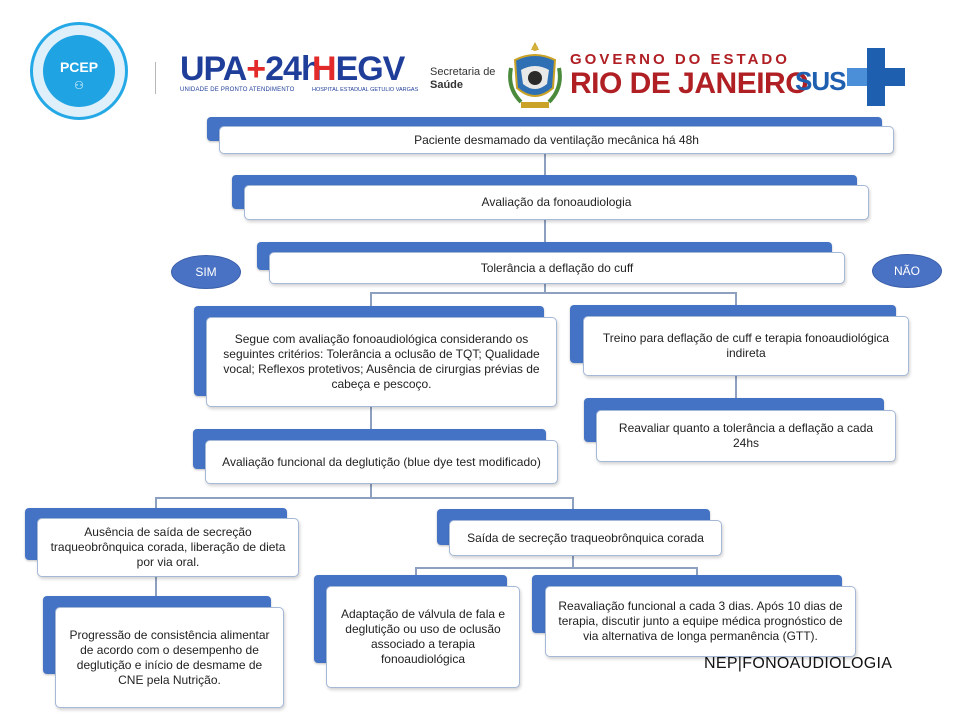  What do you see at coordinates (79, 67) in the screenshot?
I see `pcep-logo-text: PCEP` at bounding box center [79, 67].